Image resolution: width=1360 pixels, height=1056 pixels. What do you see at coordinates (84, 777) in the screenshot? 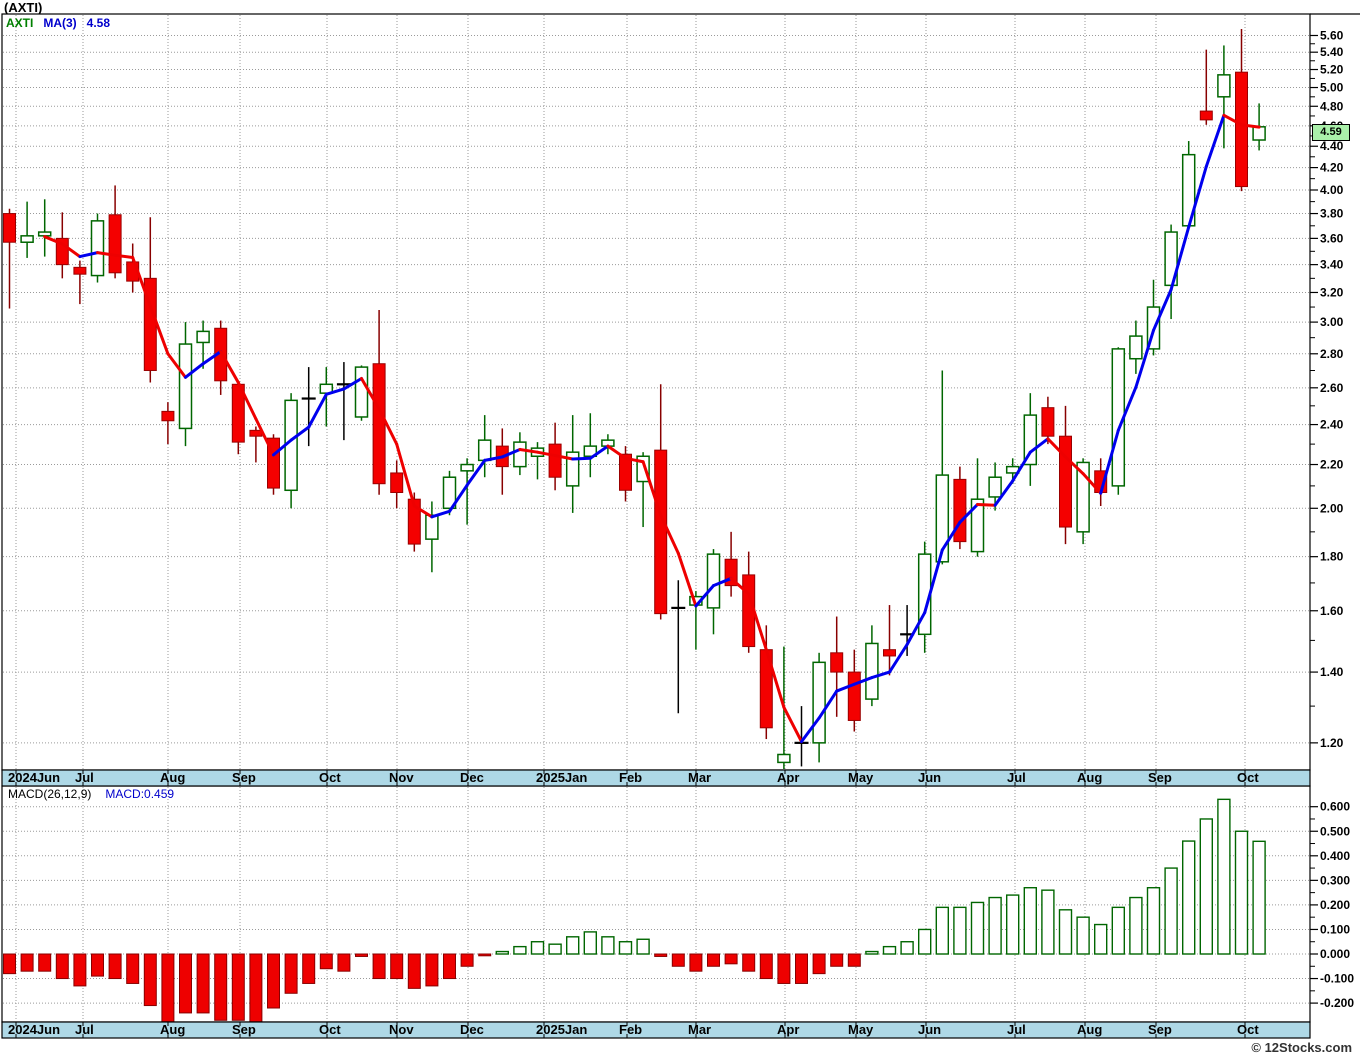
I see `month-label: Jul` at bounding box center [84, 777].